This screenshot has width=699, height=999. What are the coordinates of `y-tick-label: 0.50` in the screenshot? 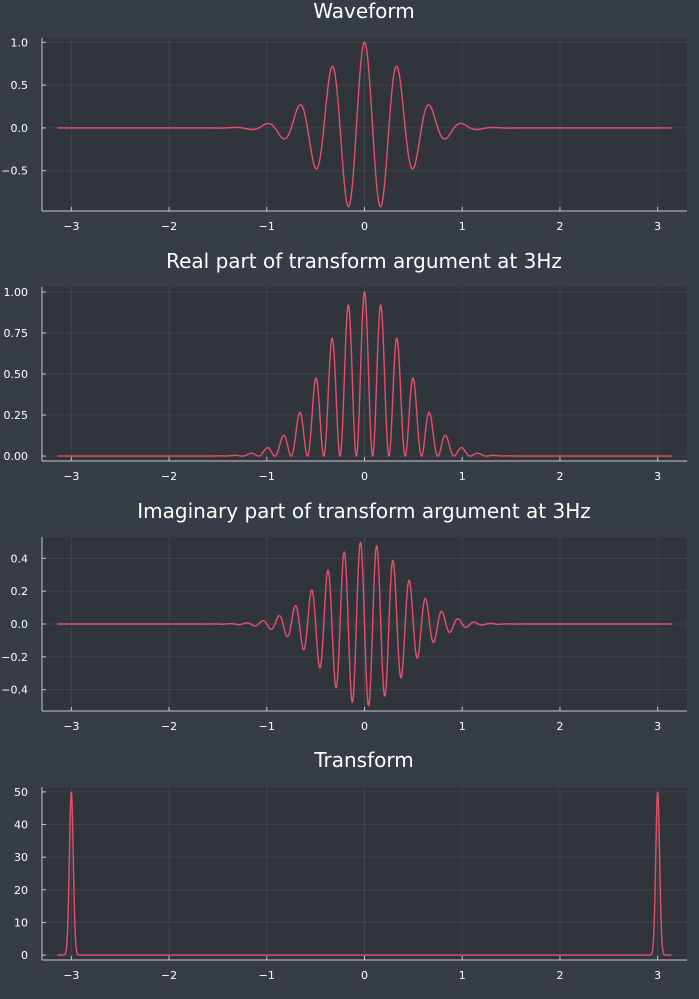 It's located at (16, 374).